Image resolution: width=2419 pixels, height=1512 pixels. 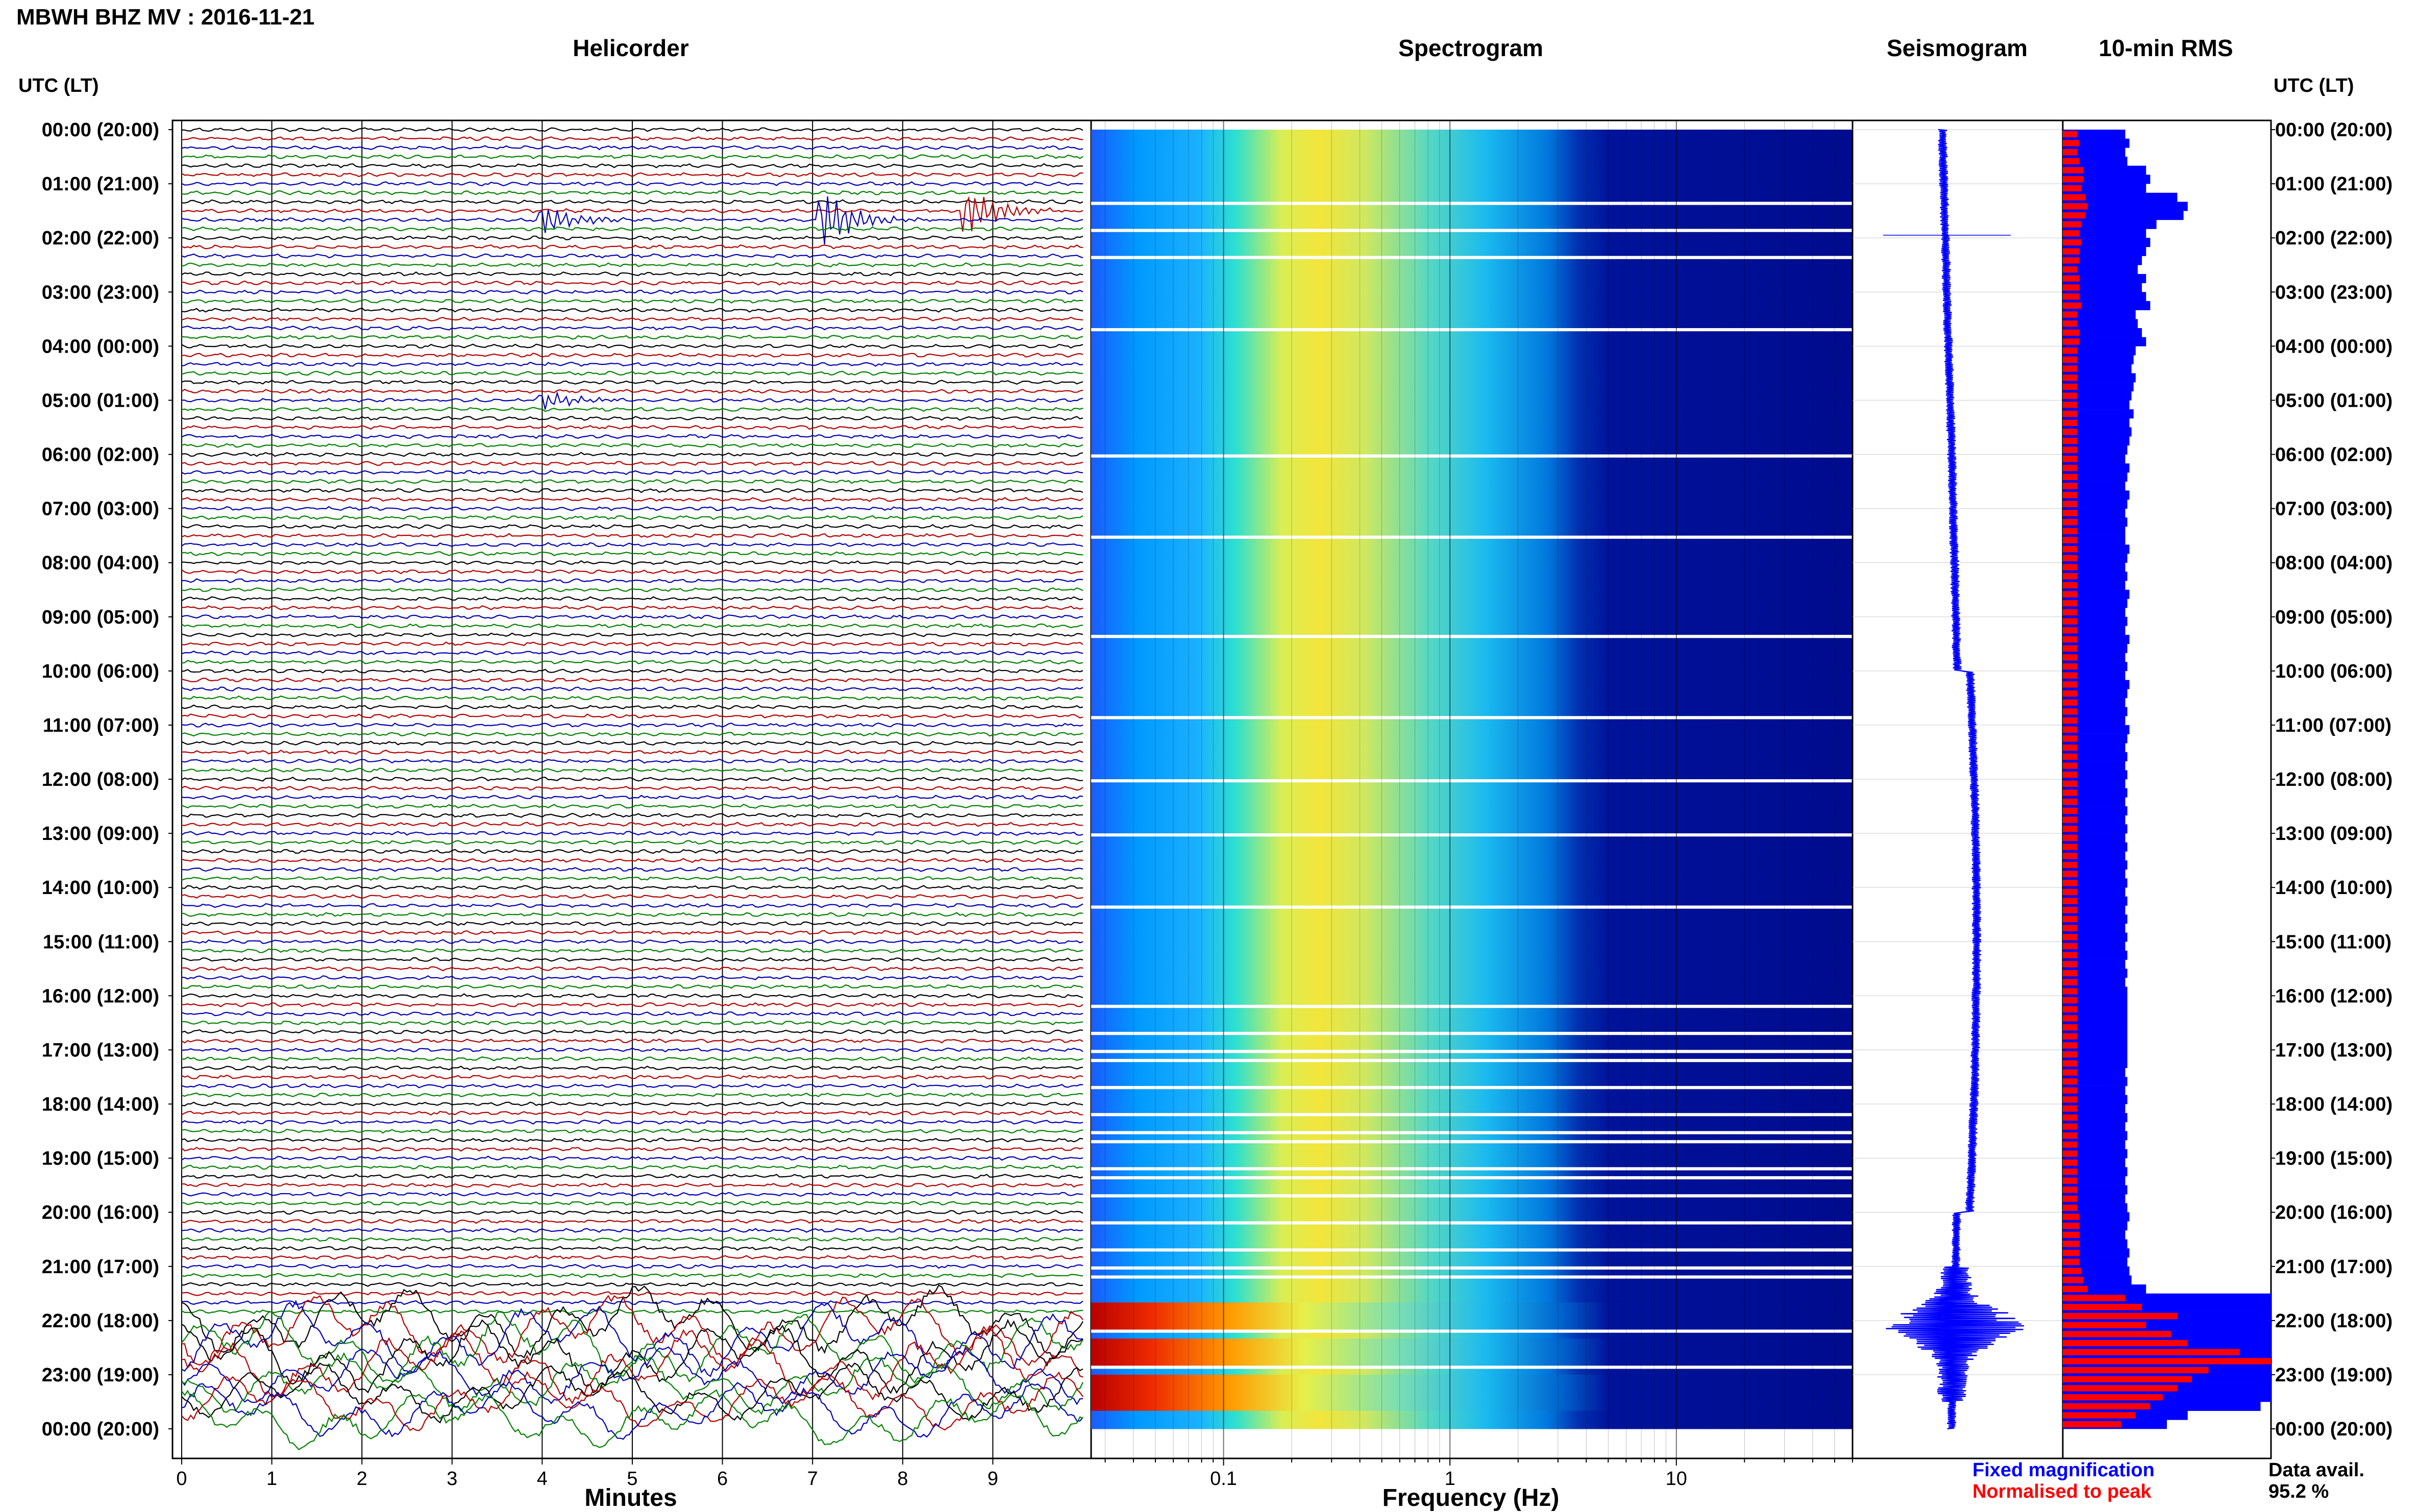 What do you see at coordinates (2333, 1050) in the screenshot?
I see `time-label-right: 17:00 (13:00)` at bounding box center [2333, 1050].